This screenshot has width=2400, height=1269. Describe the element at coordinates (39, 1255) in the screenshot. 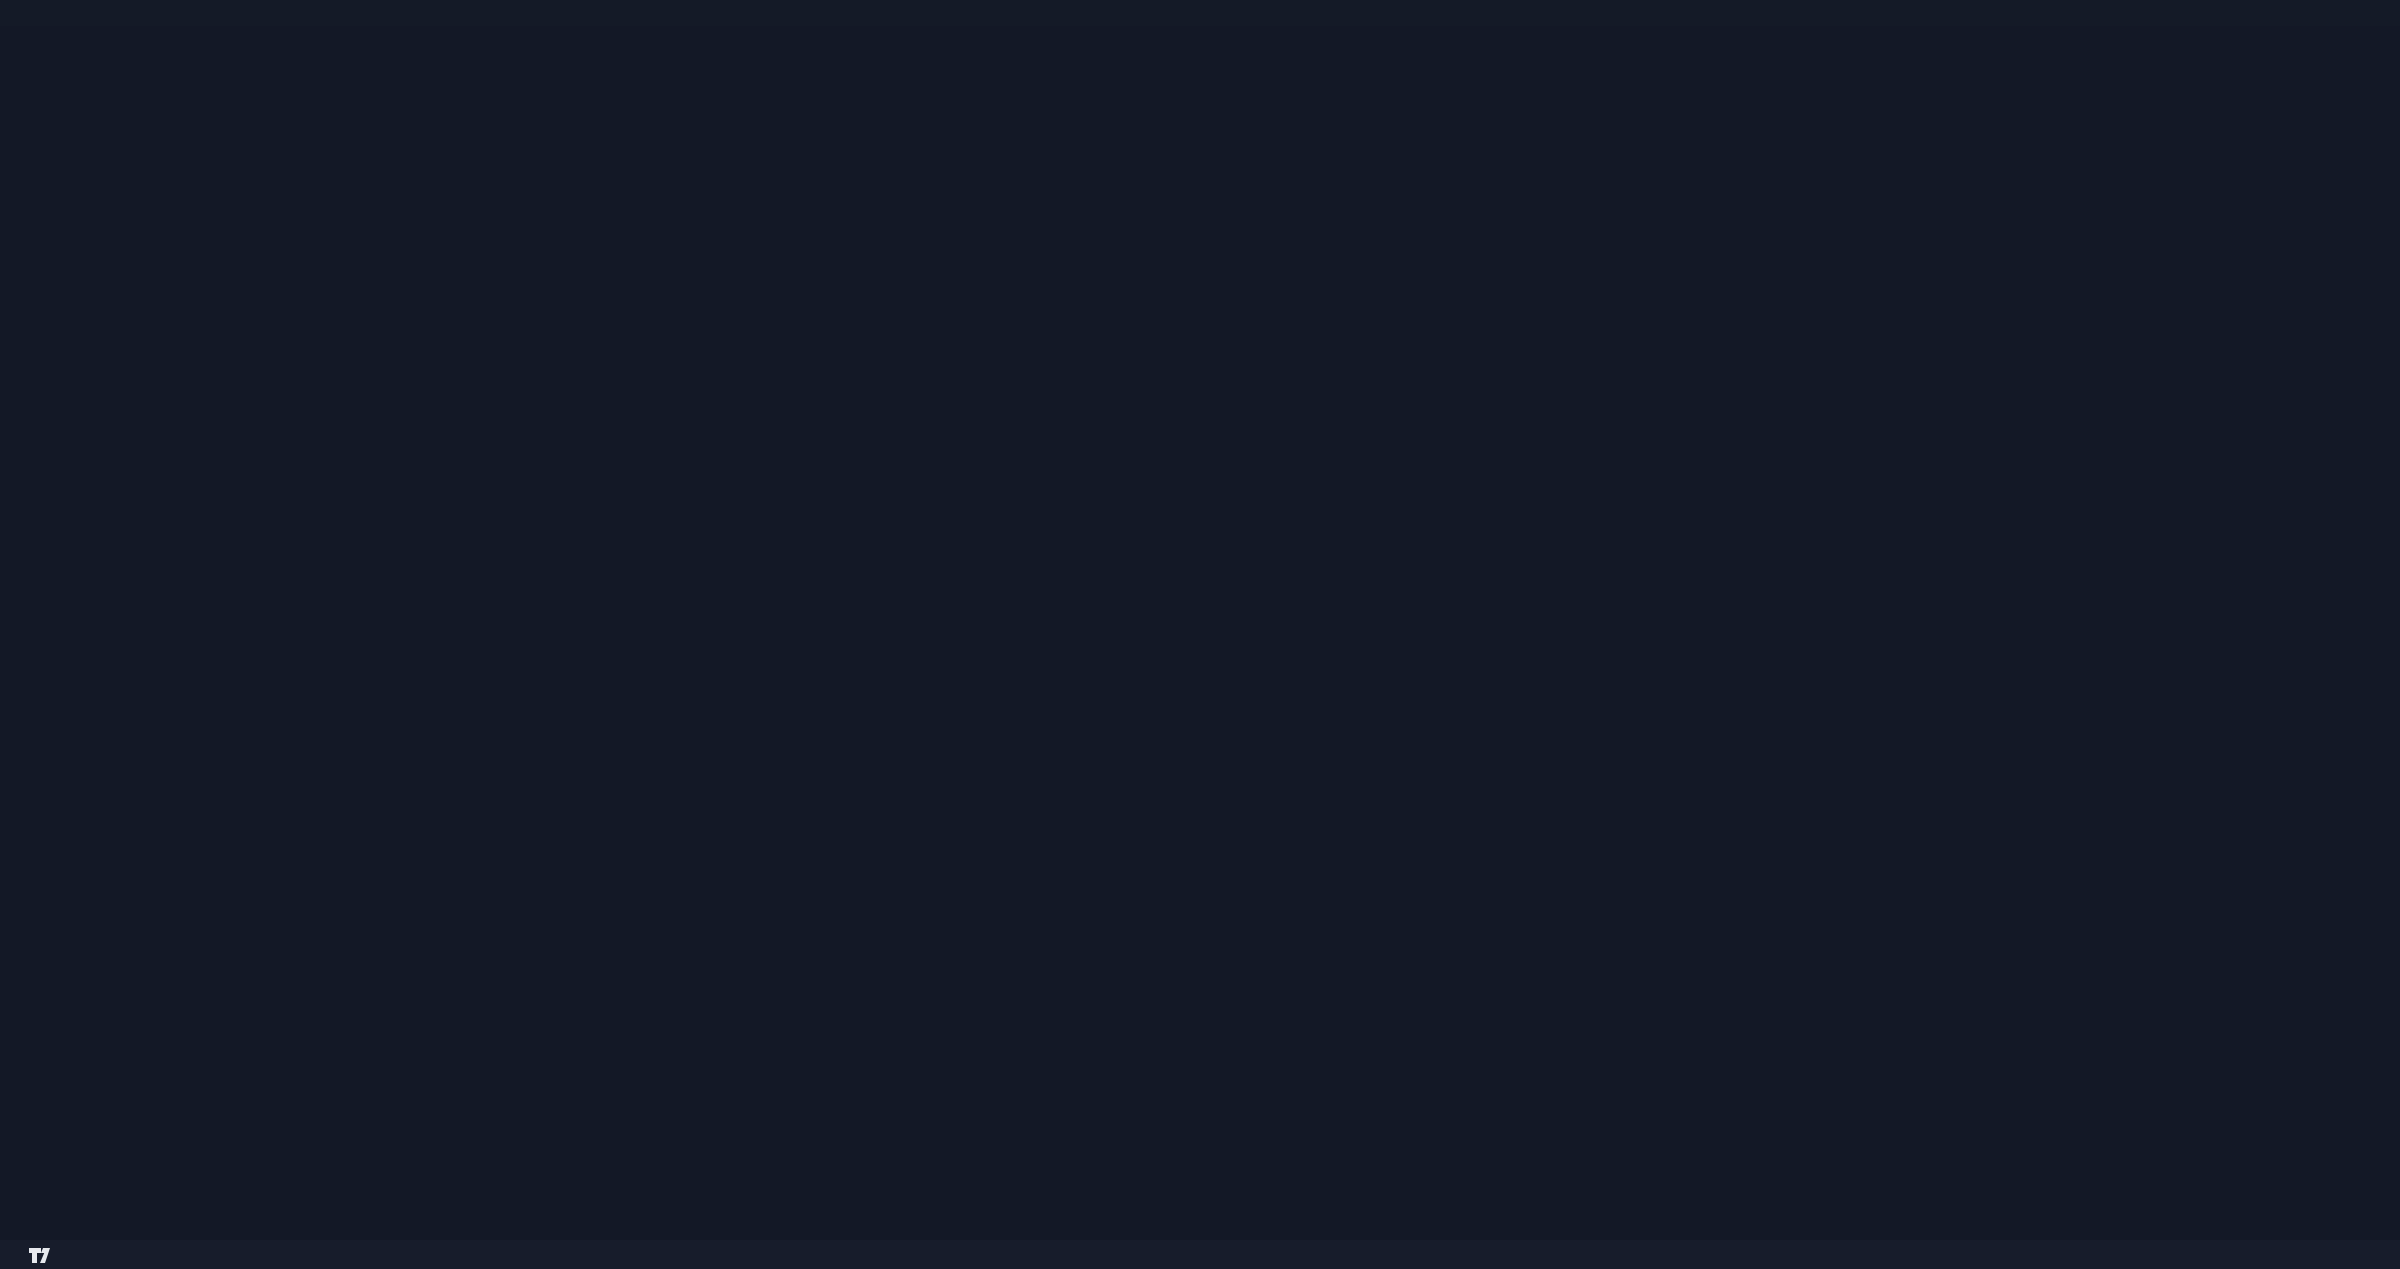

I see `tradingview-logo-icon` at that location.